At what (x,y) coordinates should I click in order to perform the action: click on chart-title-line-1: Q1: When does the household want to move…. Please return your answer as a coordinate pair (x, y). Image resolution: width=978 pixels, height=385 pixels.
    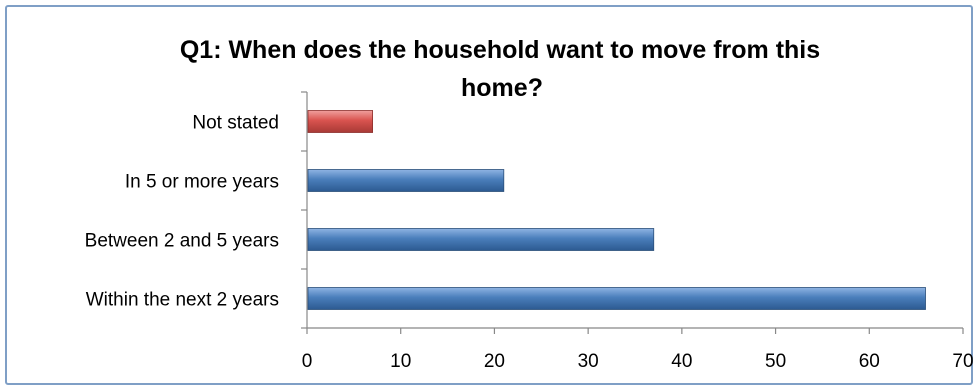
    Looking at the image, I should click on (500, 50).